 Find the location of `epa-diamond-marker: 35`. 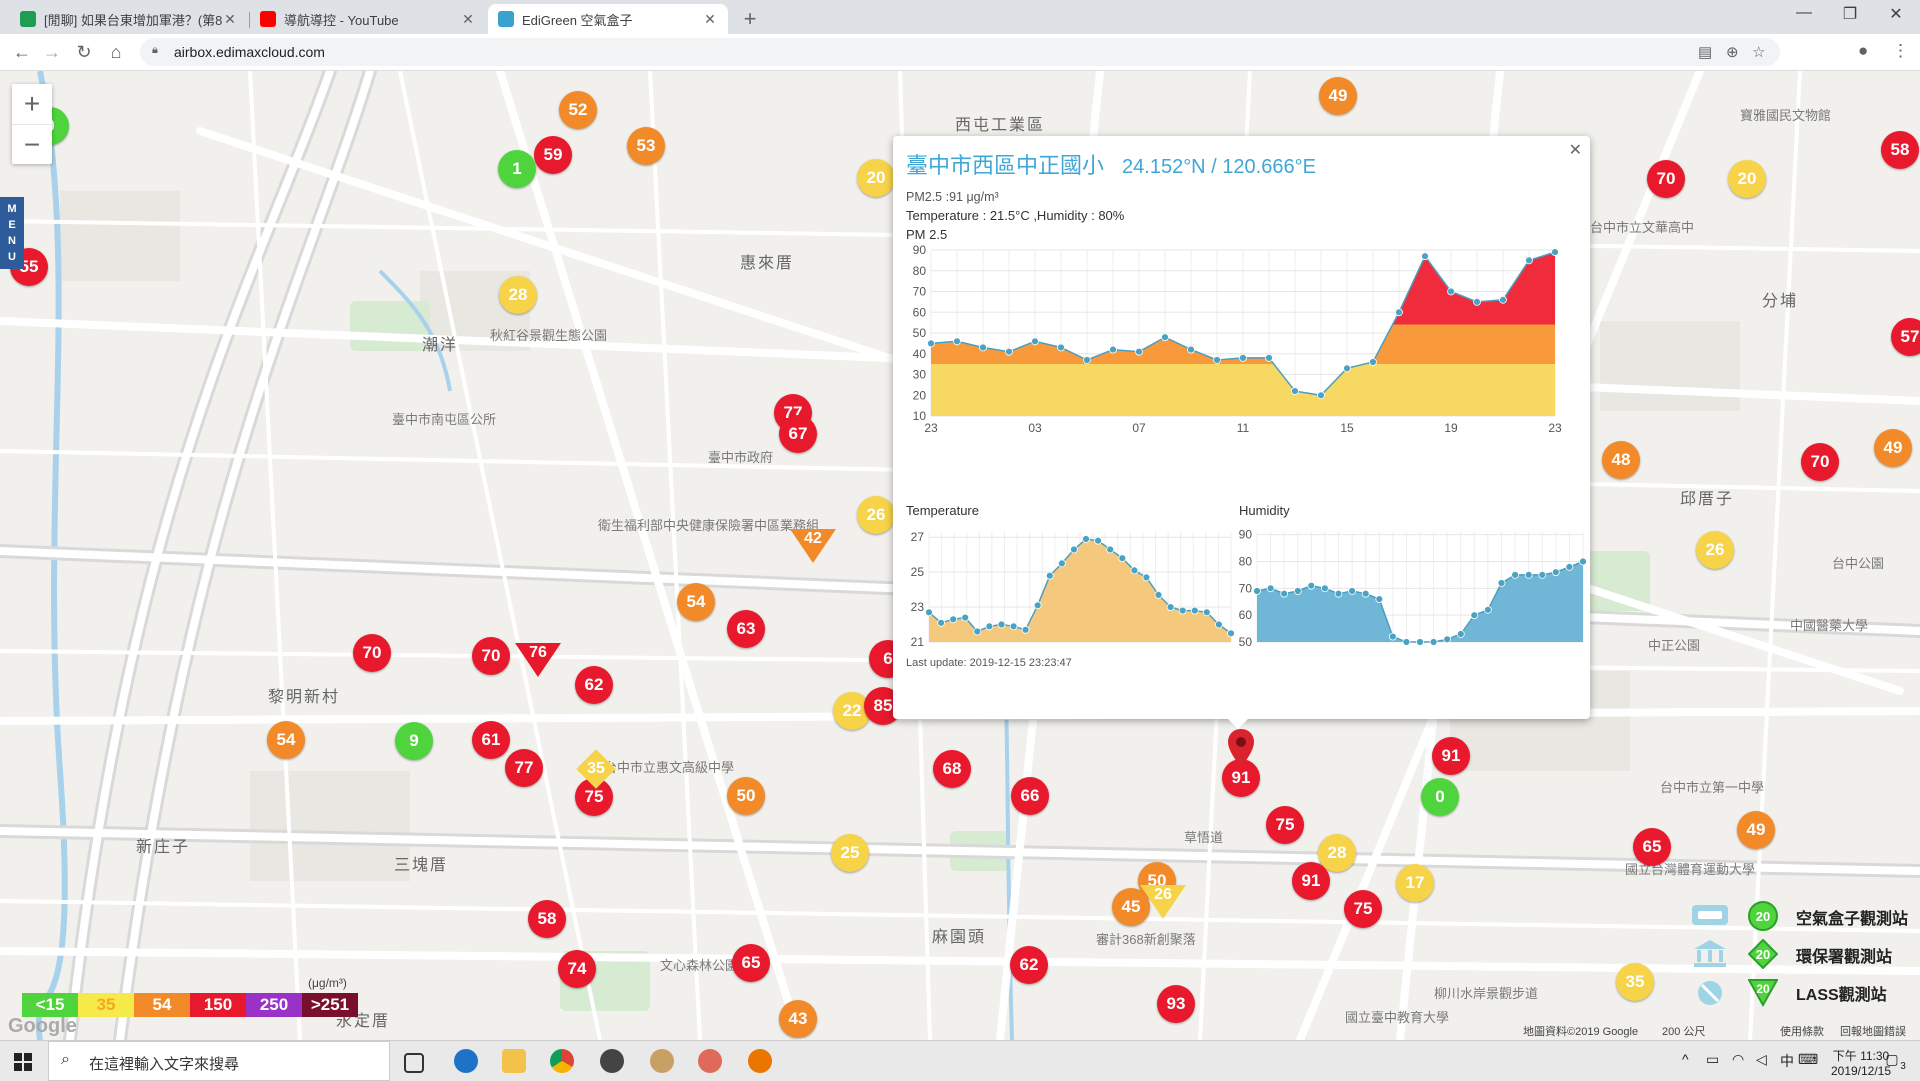

epa-diamond-marker: 35 is located at coordinates (596, 769).